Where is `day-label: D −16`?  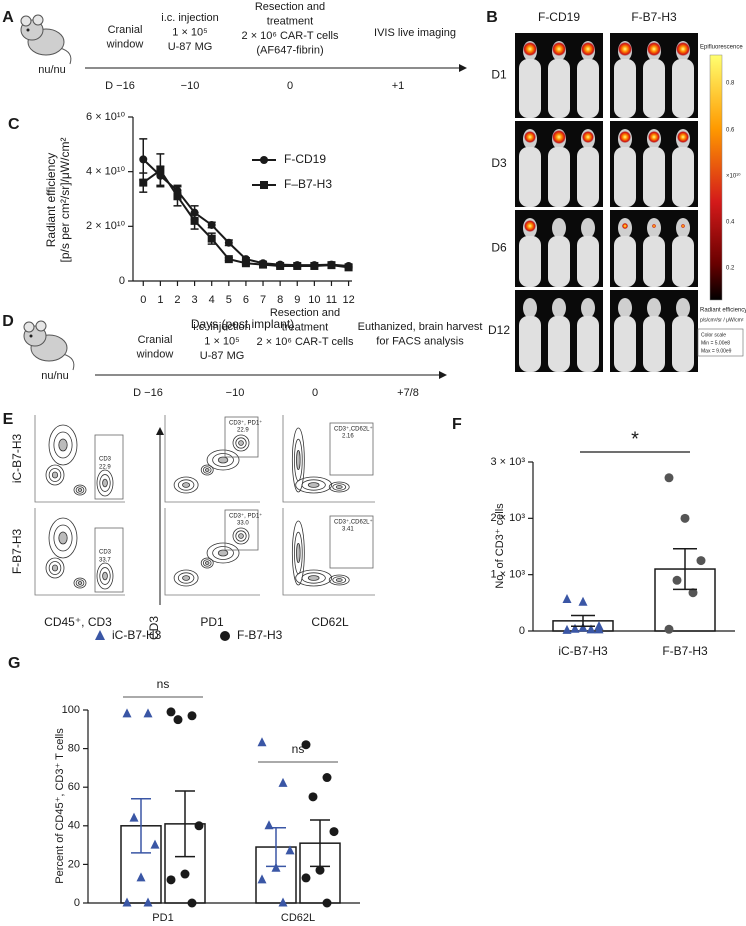 day-label: D −16 is located at coordinates (148, 393).